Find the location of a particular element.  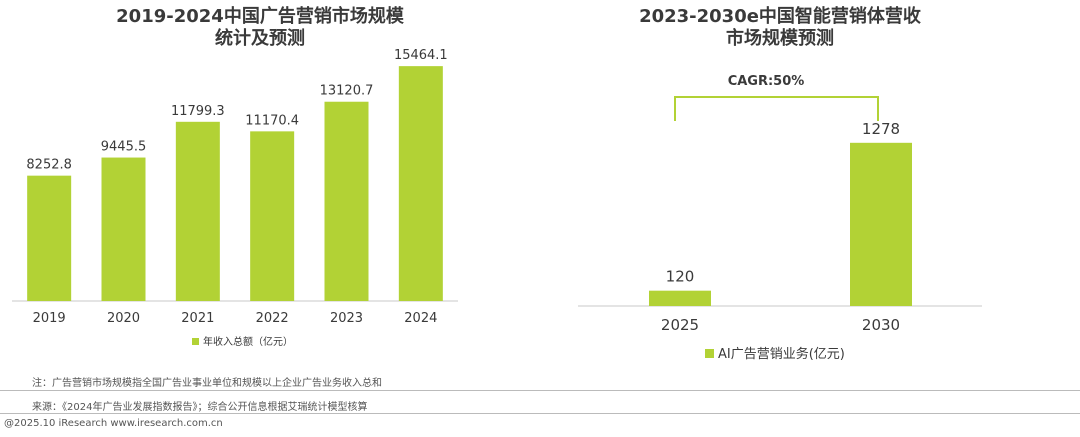

right-value-label-2030: 1278 is located at coordinates (881, 129).